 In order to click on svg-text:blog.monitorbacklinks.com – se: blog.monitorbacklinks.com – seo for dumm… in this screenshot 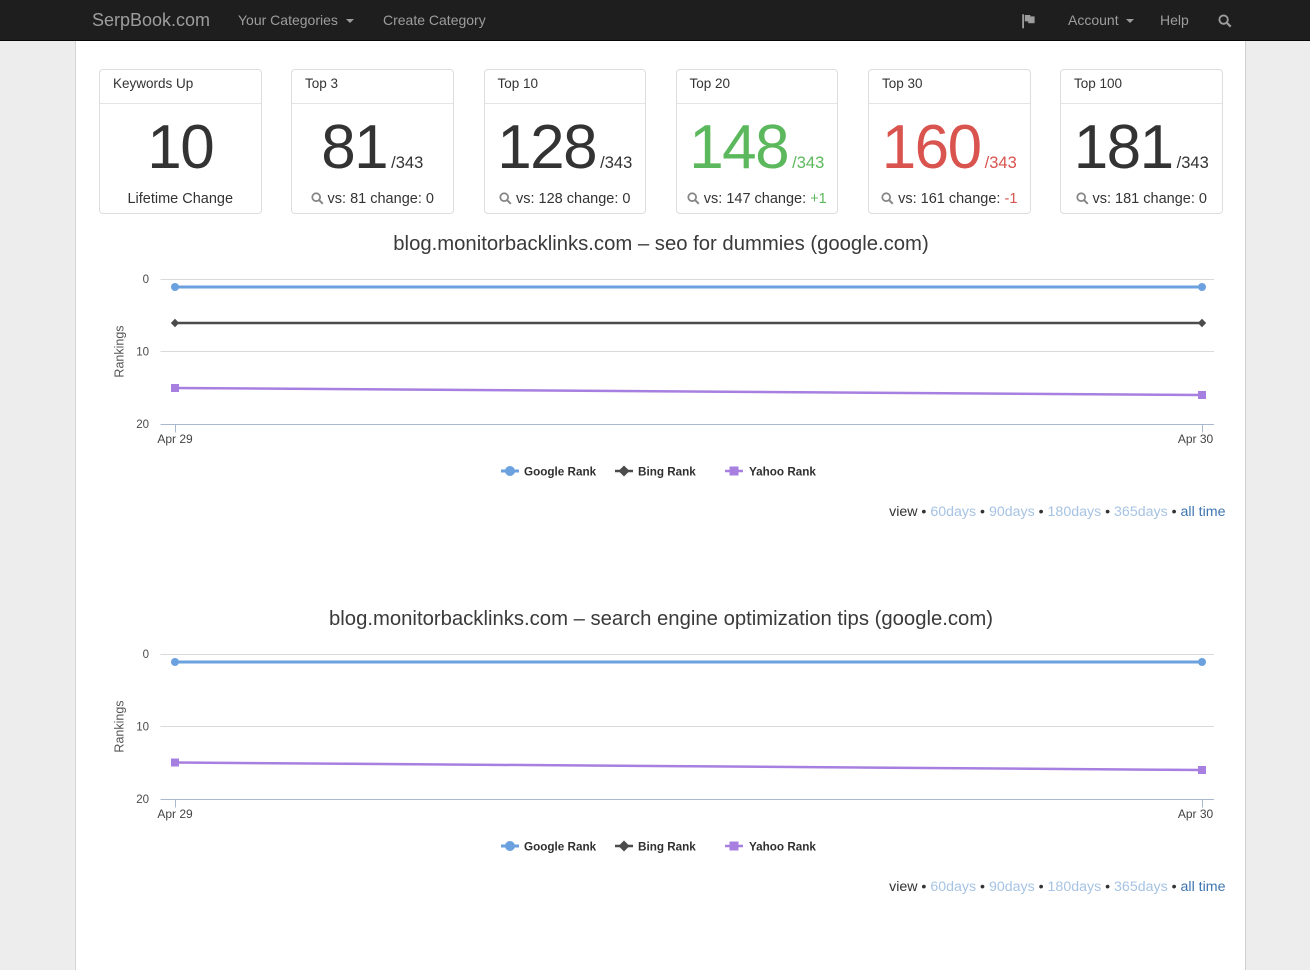, I will do `click(660, 244)`.